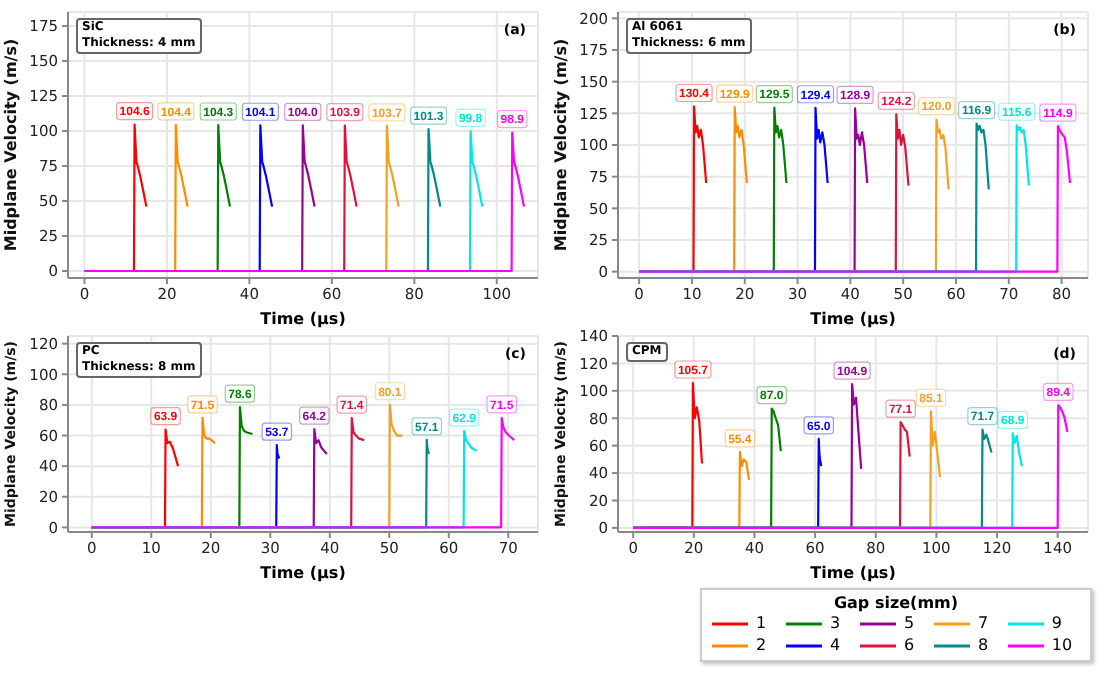 The image size is (1100, 688). What do you see at coordinates (1062, 645) in the screenshot?
I see `legend-label: 10` at bounding box center [1062, 645].